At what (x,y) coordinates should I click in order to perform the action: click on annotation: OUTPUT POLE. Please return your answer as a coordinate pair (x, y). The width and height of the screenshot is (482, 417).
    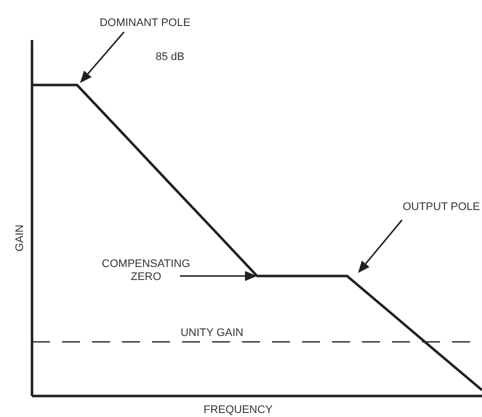
    Looking at the image, I should click on (441, 207).